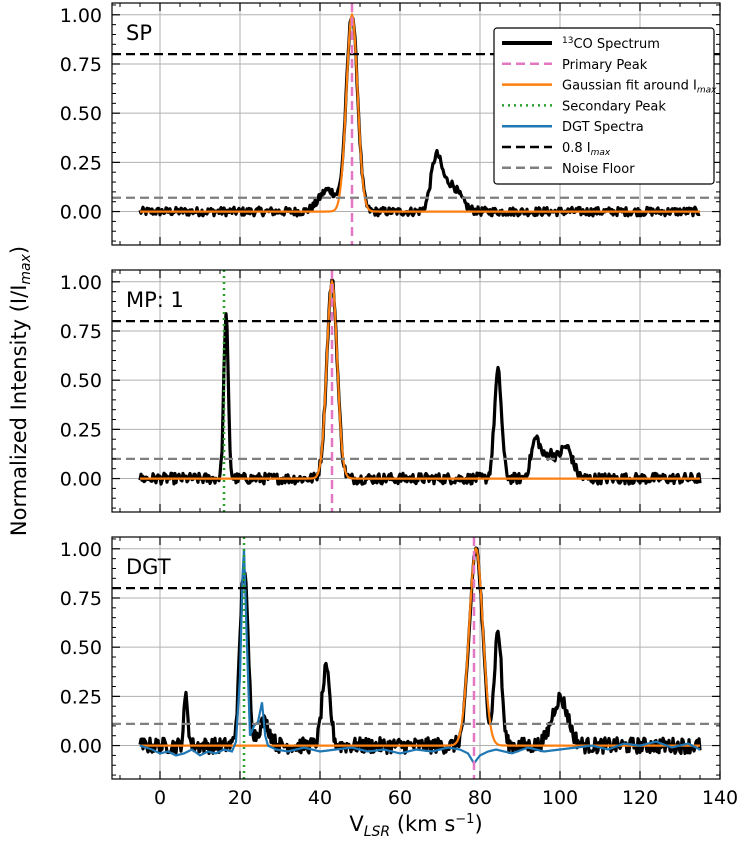  Describe the element at coordinates (320, 798) in the screenshot. I see `x-tick-label: 40` at that location.